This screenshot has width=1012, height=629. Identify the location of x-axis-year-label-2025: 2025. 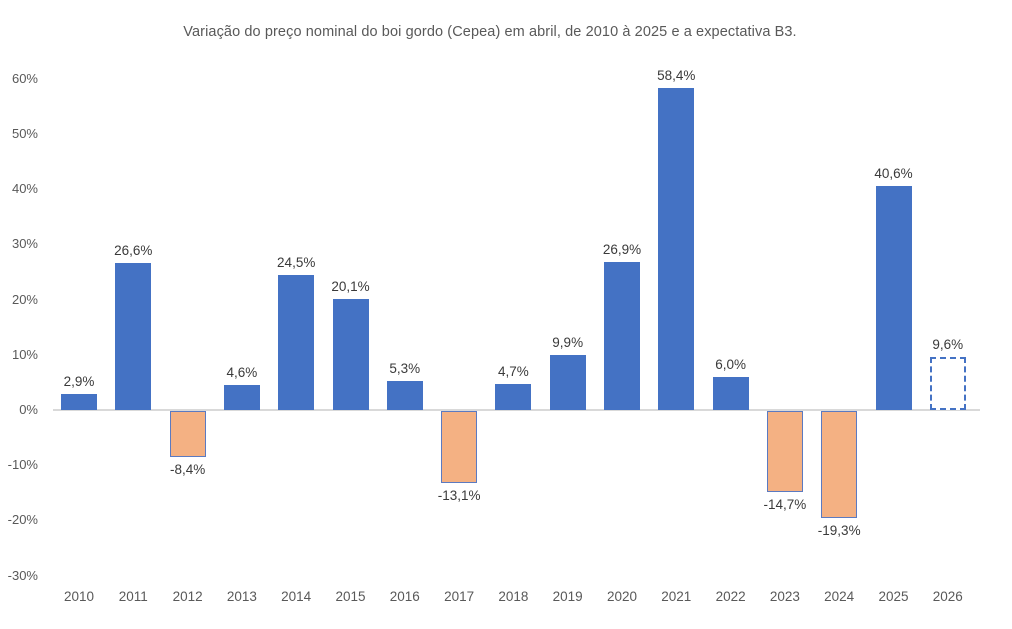
(893, 596).